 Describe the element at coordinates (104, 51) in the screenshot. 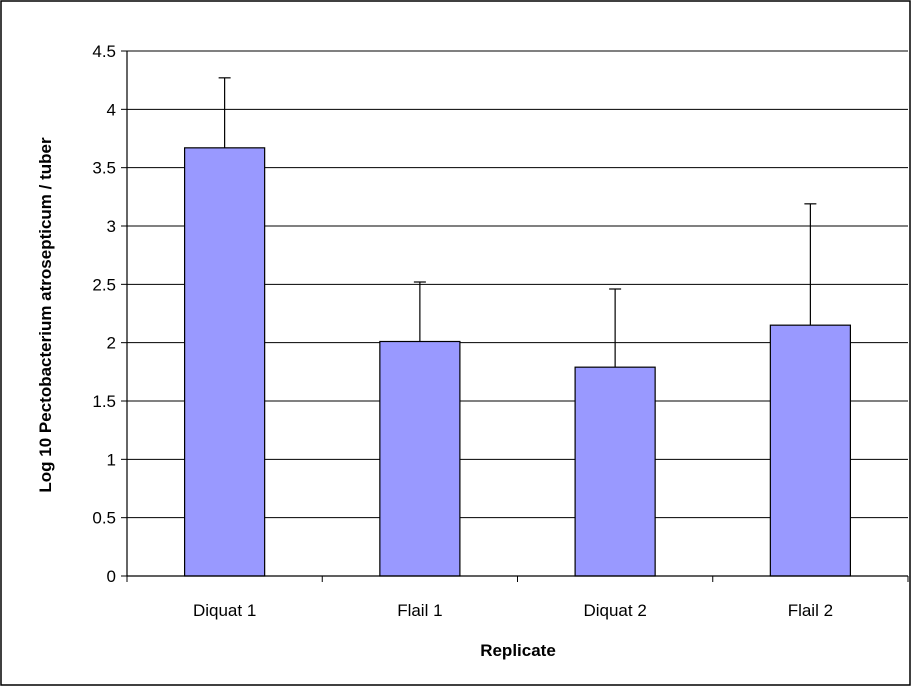

I see `y-tick-label: 4.5` at that location.